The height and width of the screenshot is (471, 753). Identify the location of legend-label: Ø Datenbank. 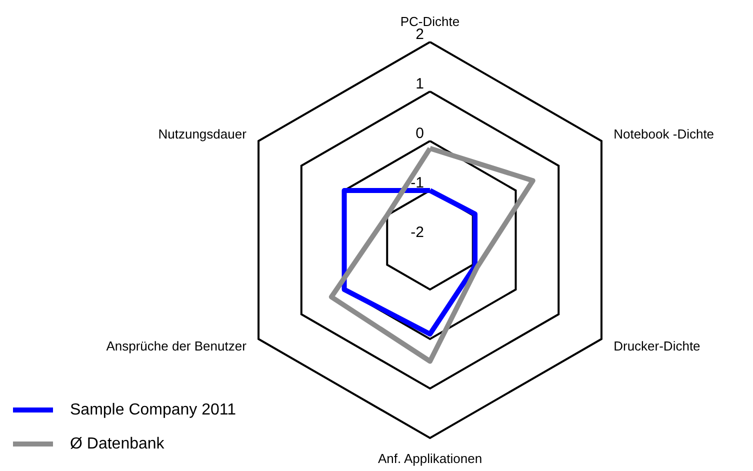
(118, 444).